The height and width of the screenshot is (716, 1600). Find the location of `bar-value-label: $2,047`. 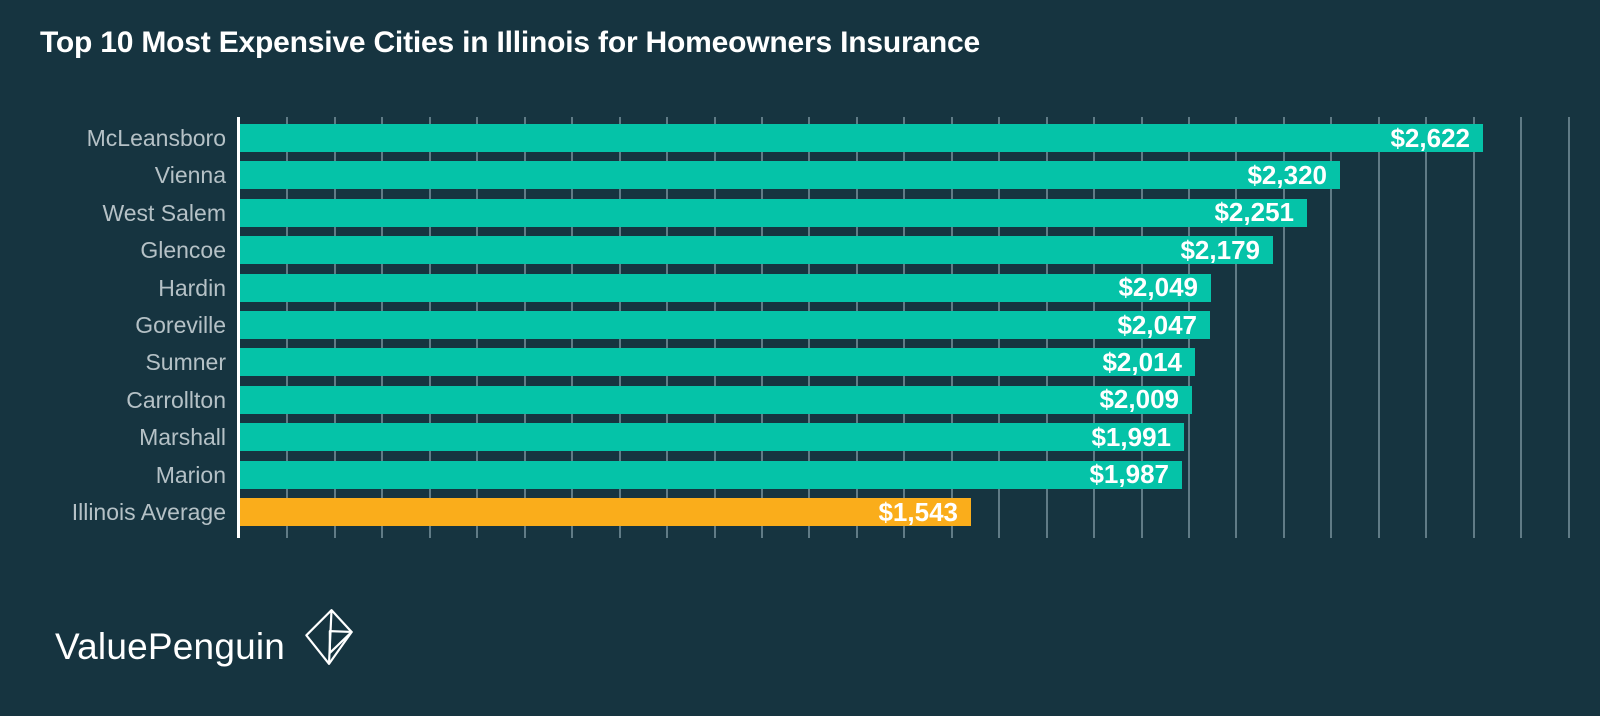

bar-value-label: $2,047 is located at coordinates (1157, 324).